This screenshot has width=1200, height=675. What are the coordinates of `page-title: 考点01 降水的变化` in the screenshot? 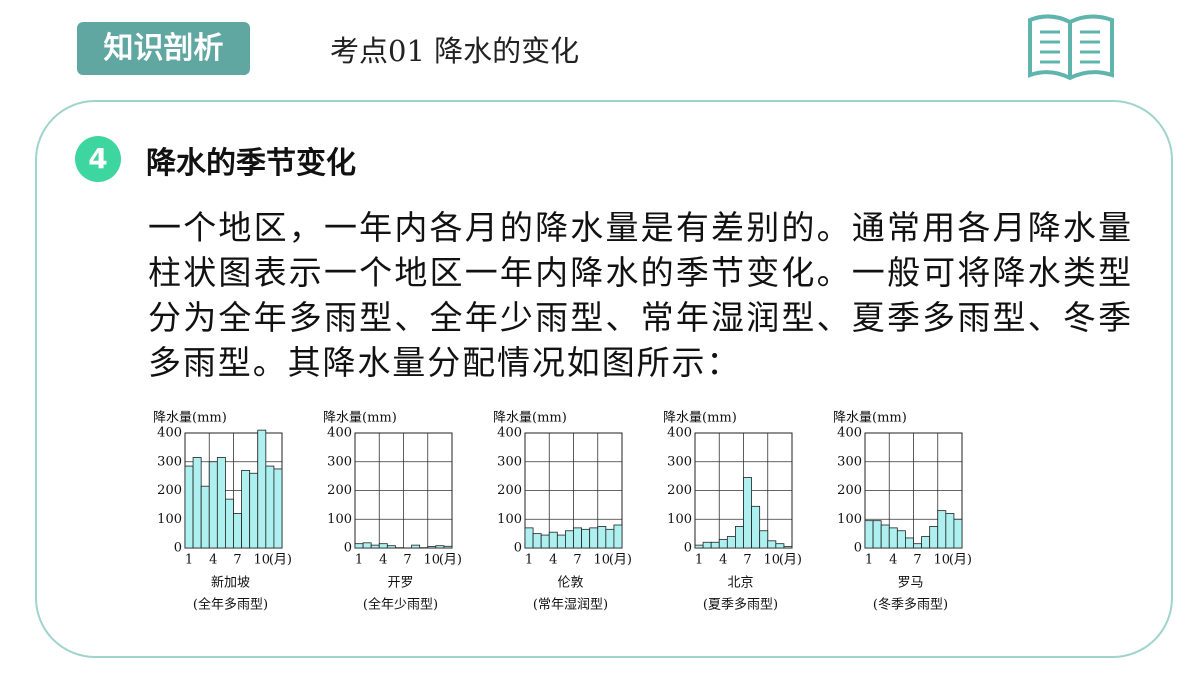 It's located at (455, 51).